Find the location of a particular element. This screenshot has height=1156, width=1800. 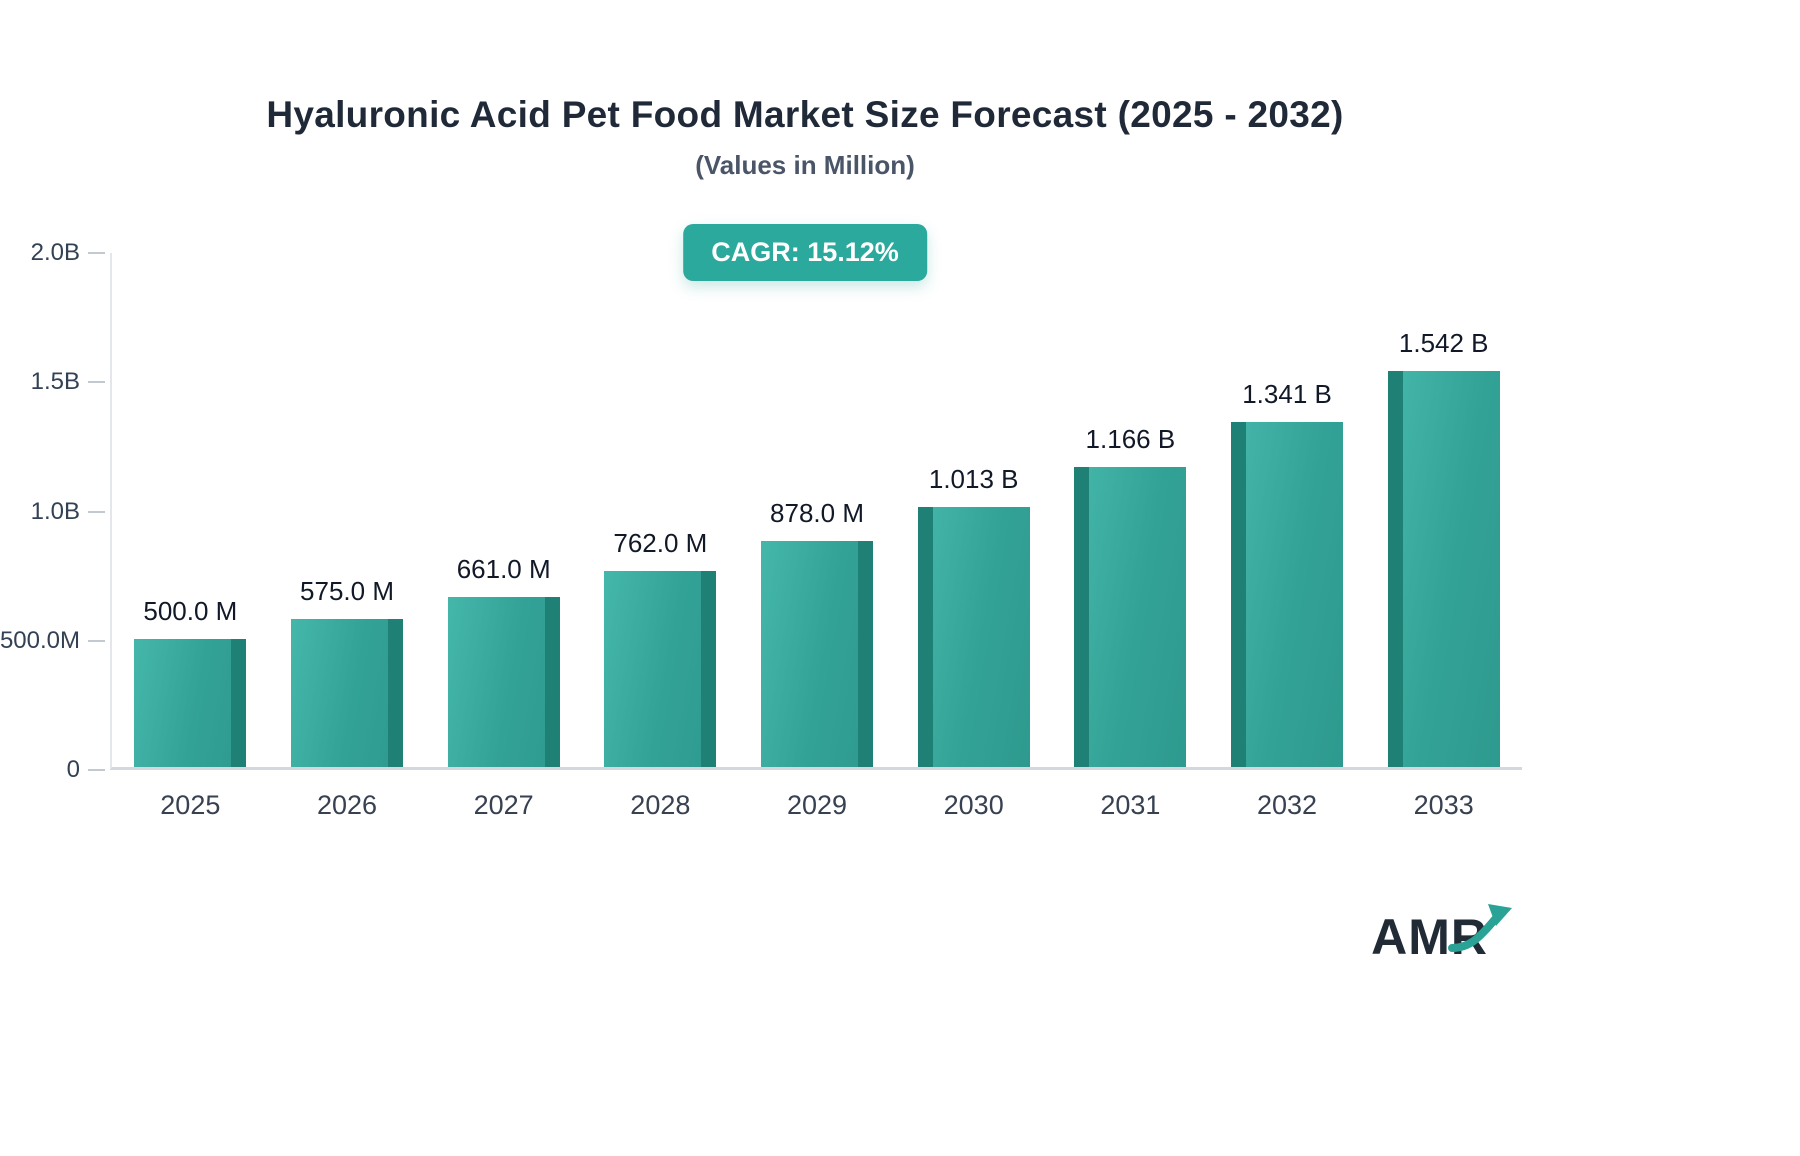

x-axis-label-2033: 2033 is located at coordinates (1443, 805).